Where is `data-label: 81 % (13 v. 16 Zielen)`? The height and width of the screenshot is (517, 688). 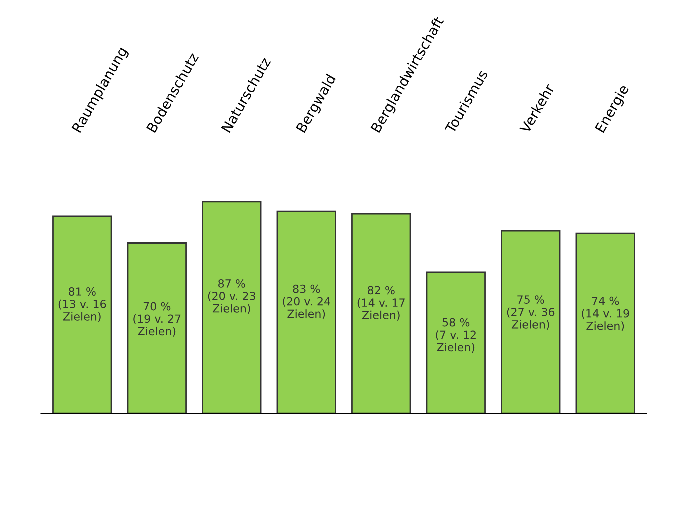
data-label: 81 % (13 v. 16 Zielen) is located at coordinates (82, 305).